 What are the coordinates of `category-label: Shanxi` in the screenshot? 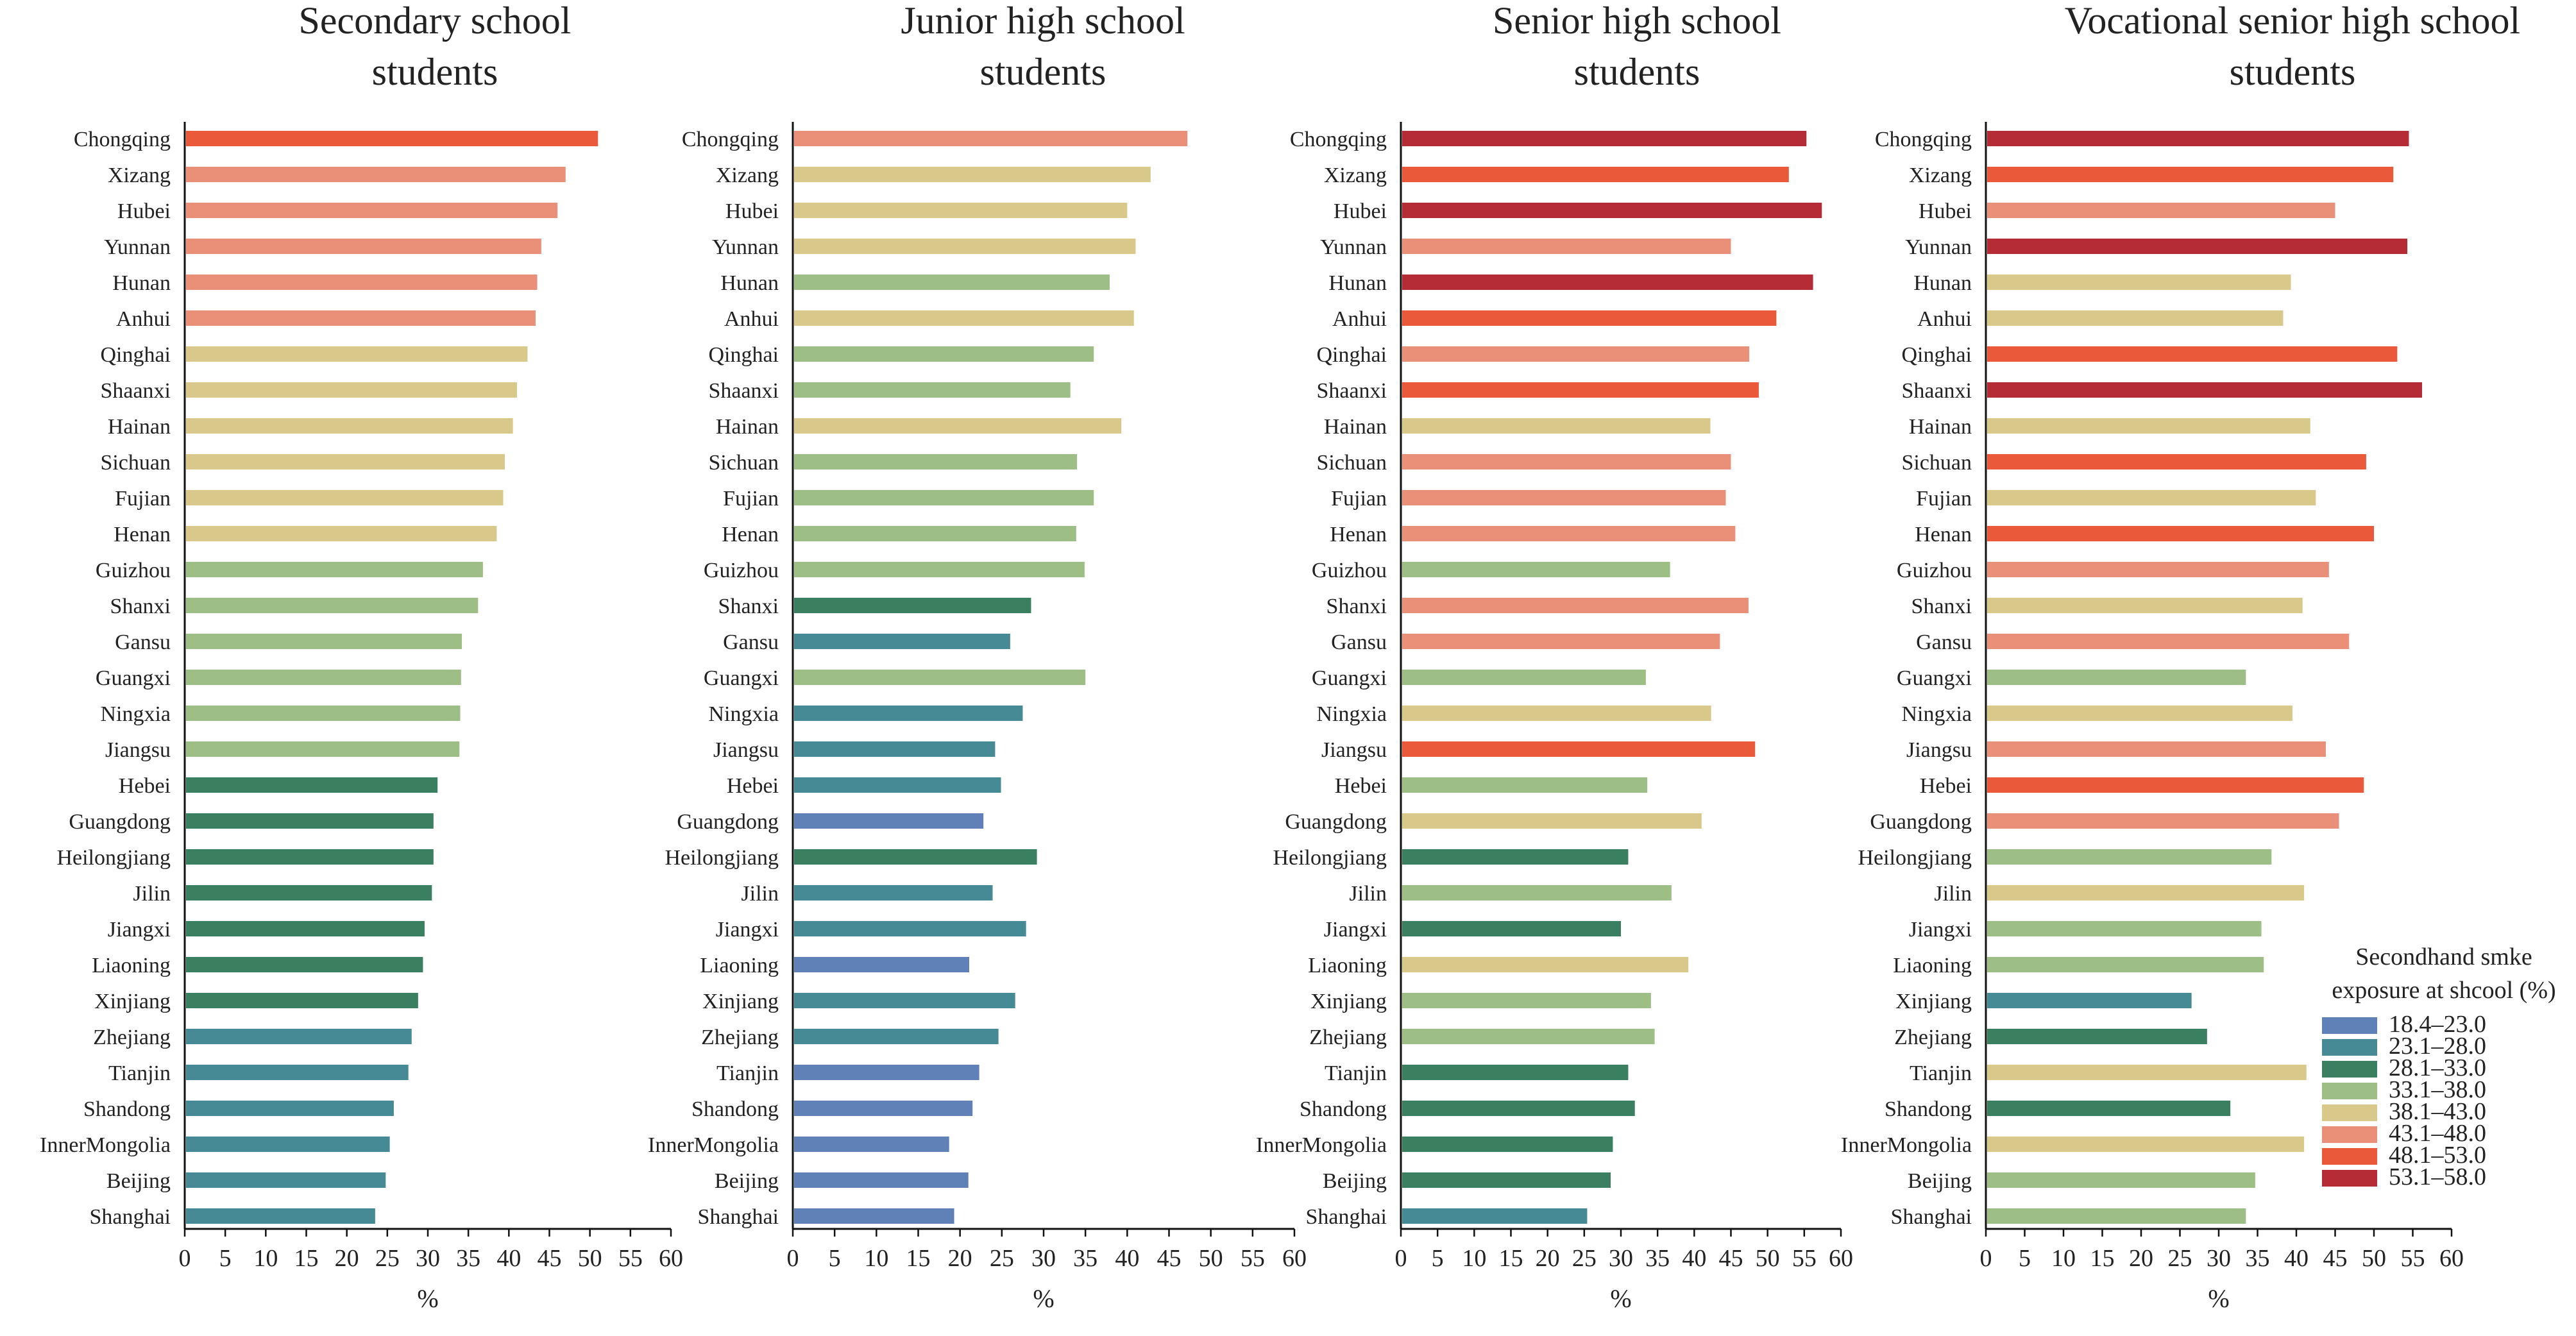 It's located at (1941, 607).